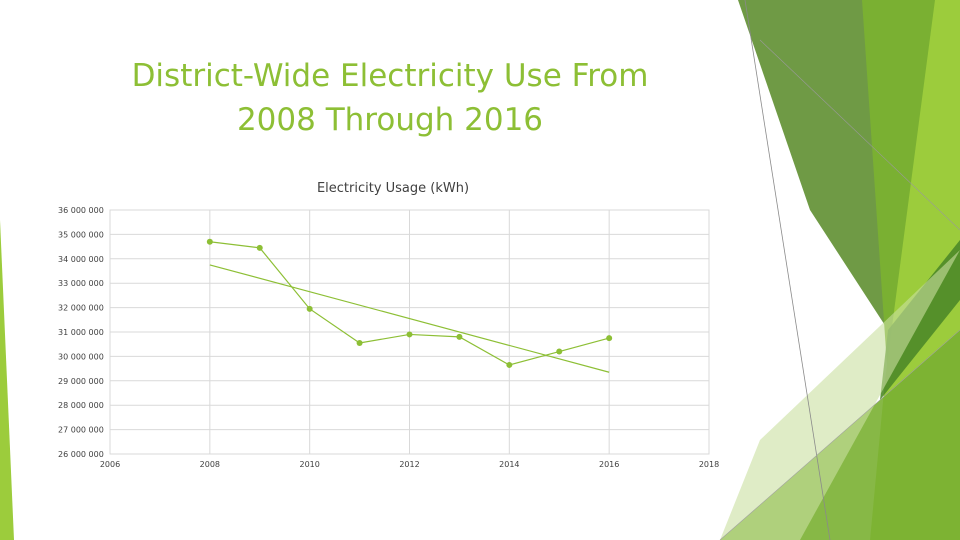 This screenshot has height=540, width=960. I want to click on x-tick-label: 2018, so click(709, 464).